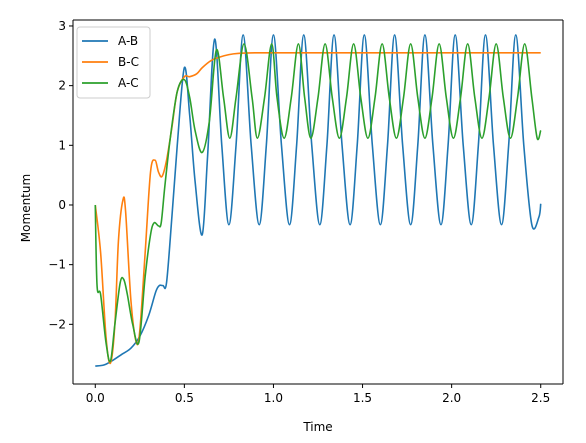 The image size is (586, 443). I want to click on legend-box, so click(113, 62).